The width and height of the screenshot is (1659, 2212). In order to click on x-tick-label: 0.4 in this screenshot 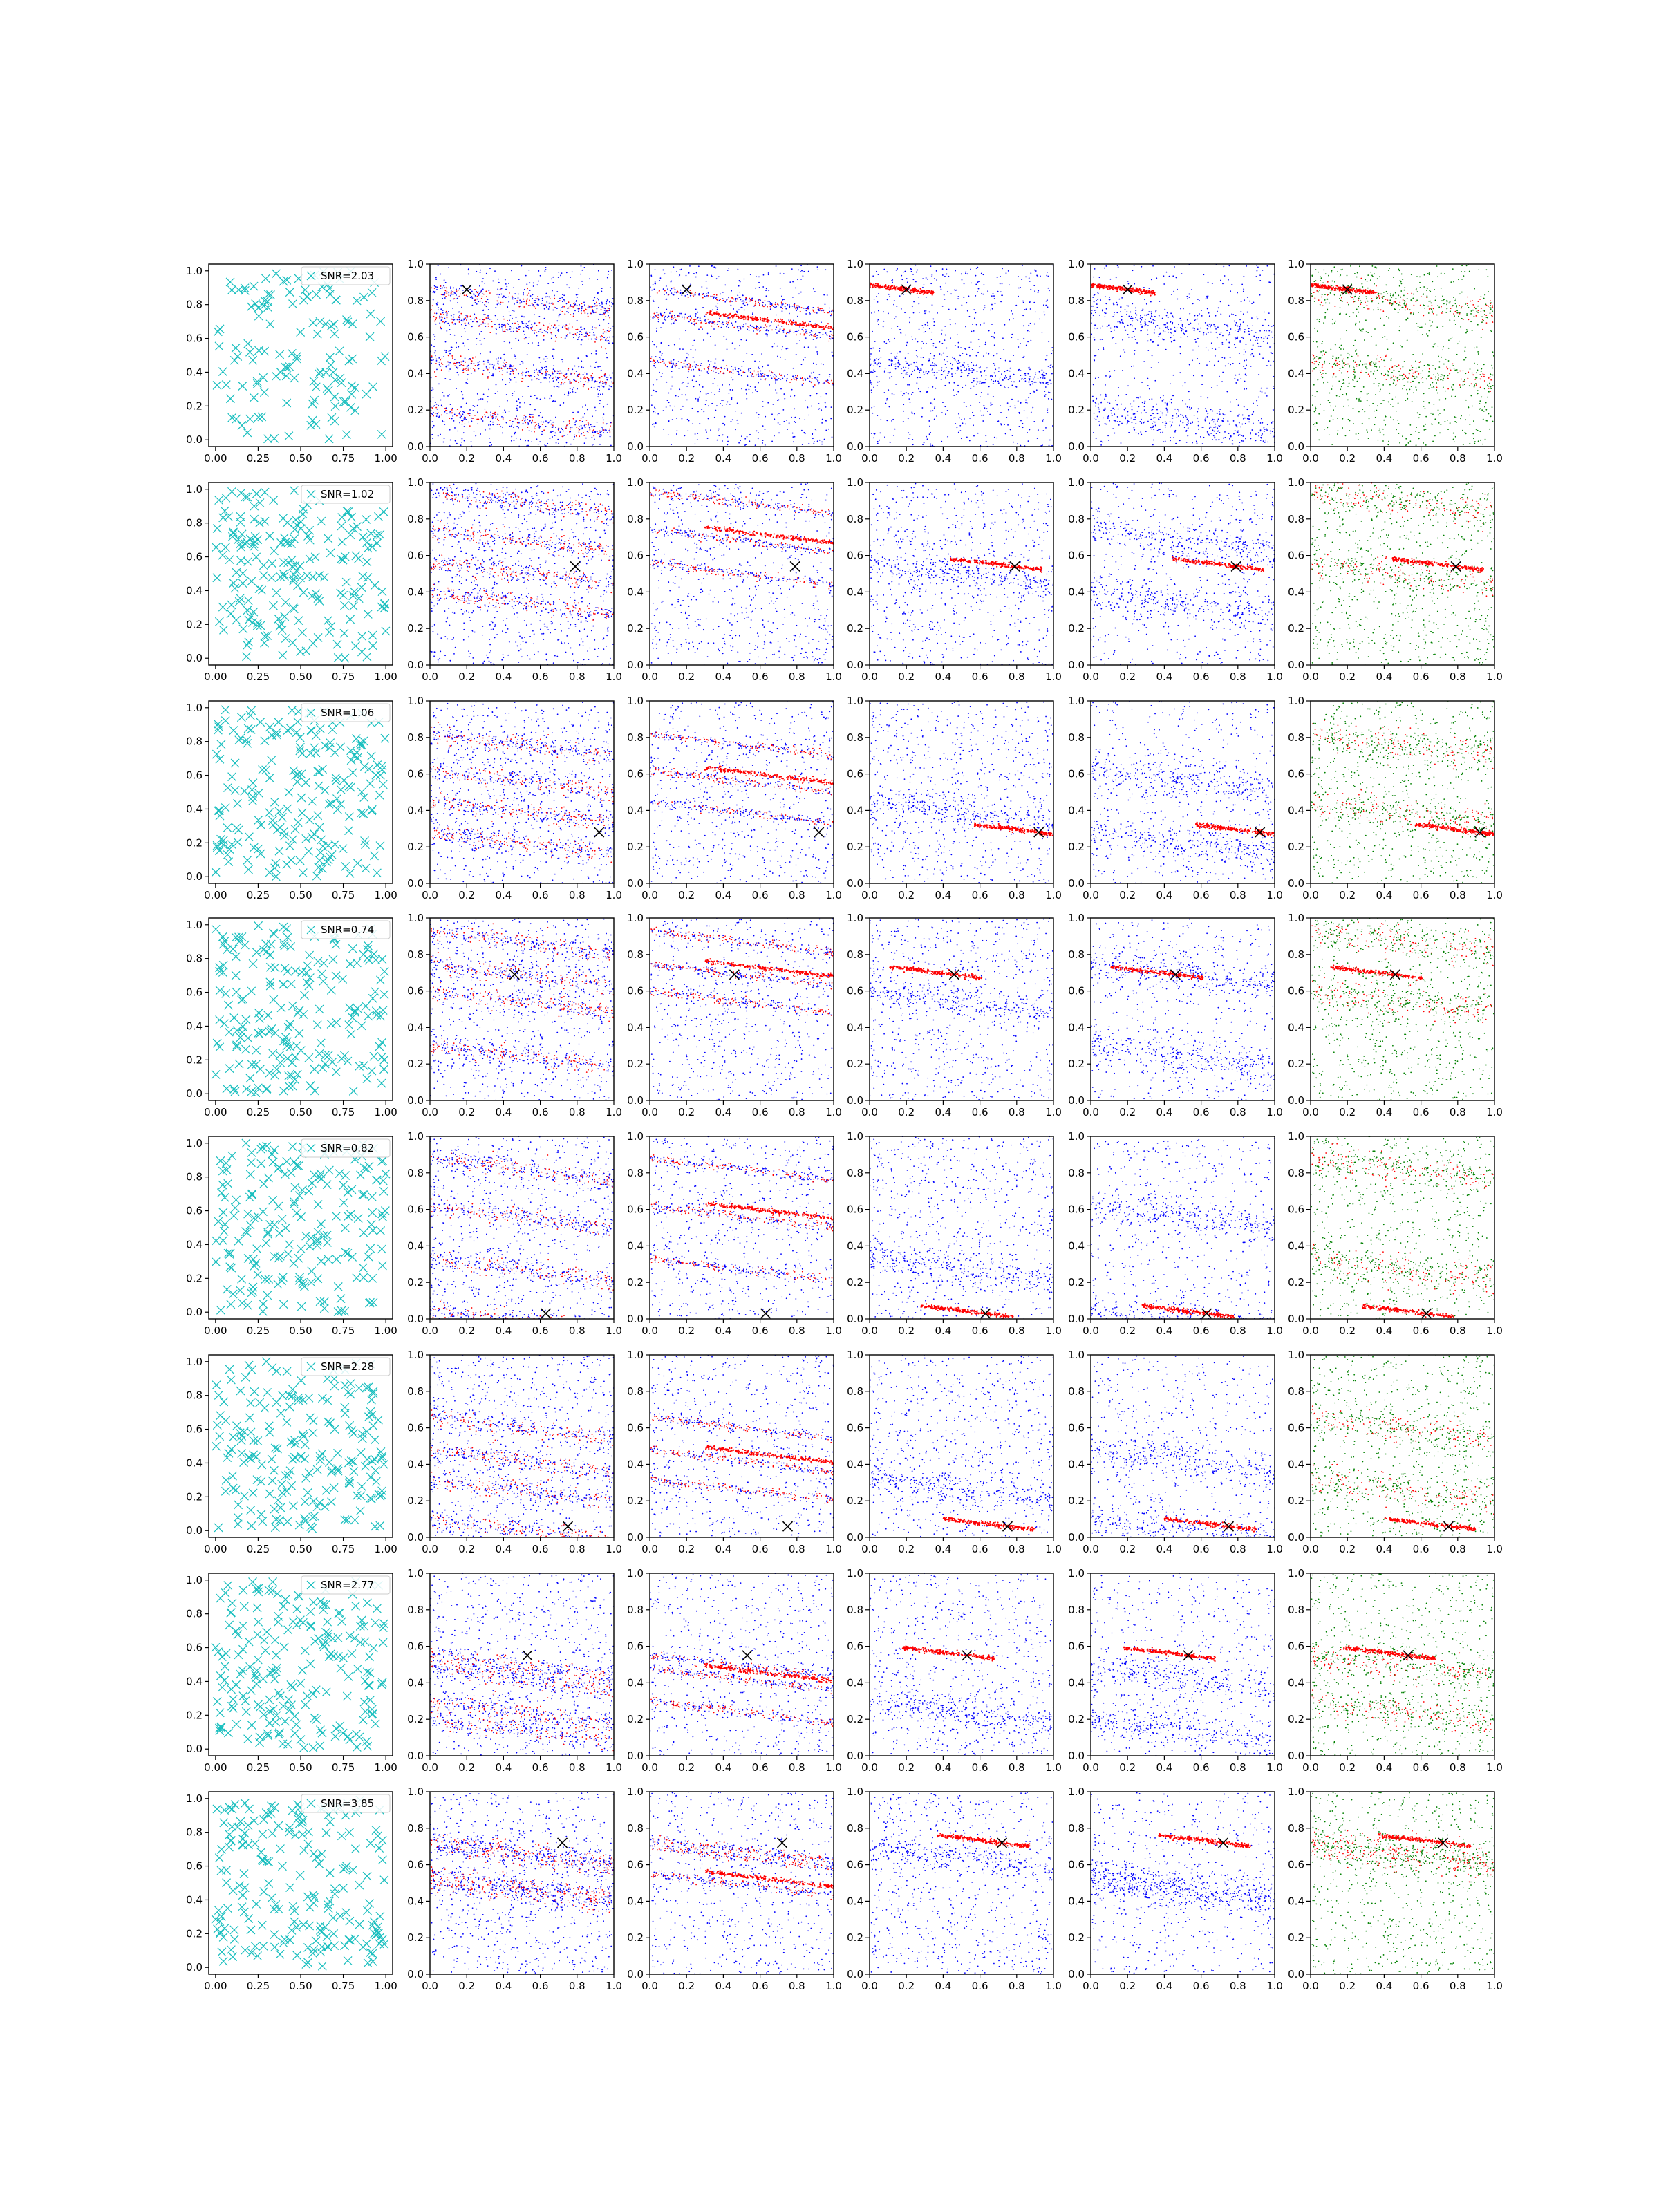, I will do `click(723, 459)`.